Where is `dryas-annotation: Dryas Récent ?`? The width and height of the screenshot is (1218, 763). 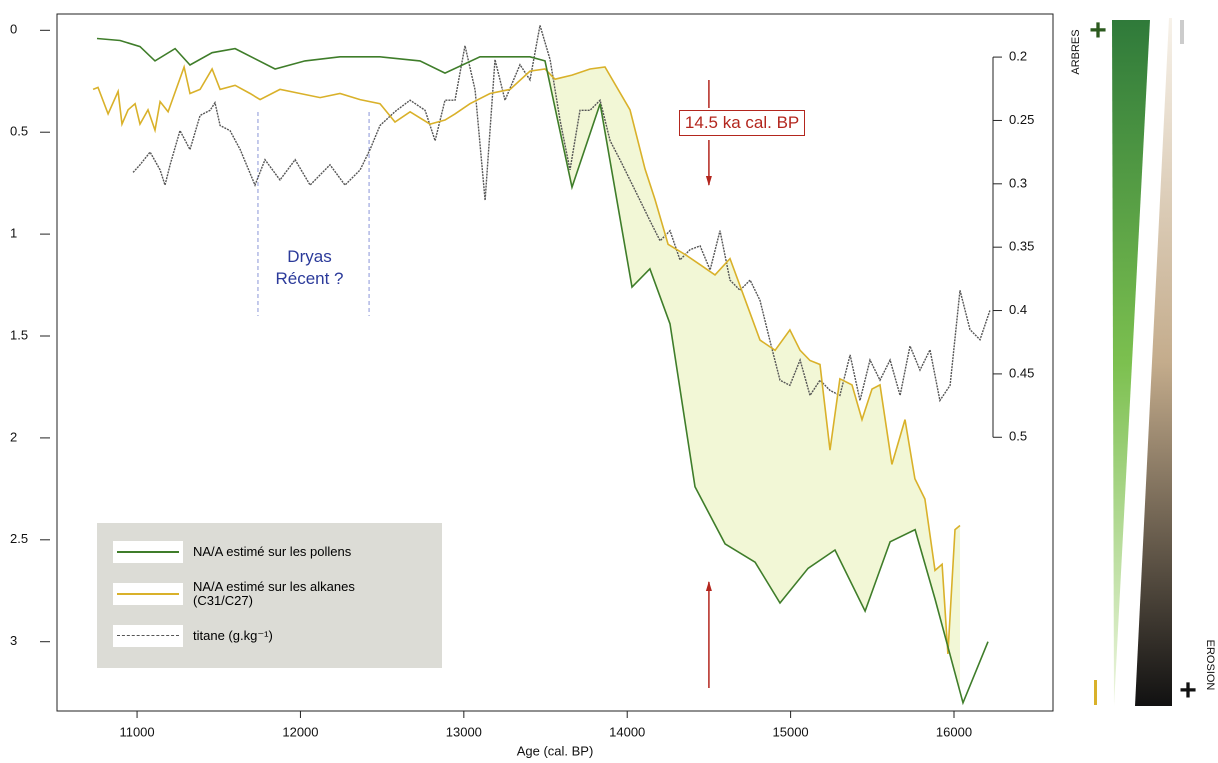 dryas-annotation: Dryas Récent ? is located at coordinates (309, 267).